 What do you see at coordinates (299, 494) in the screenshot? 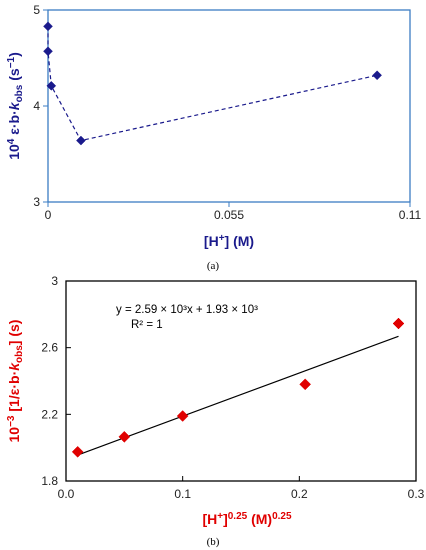
I see `chart-b-x-tick-label: 0.2` at bounding box center [299, 494].